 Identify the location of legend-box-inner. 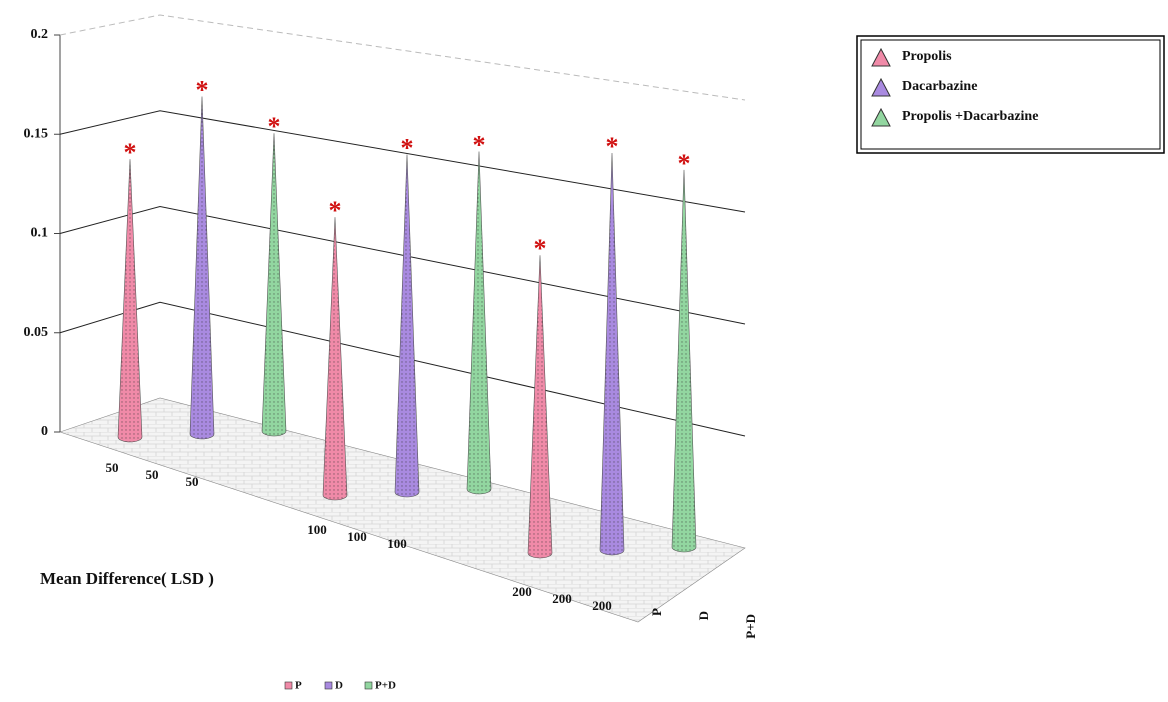
(1010, 94).